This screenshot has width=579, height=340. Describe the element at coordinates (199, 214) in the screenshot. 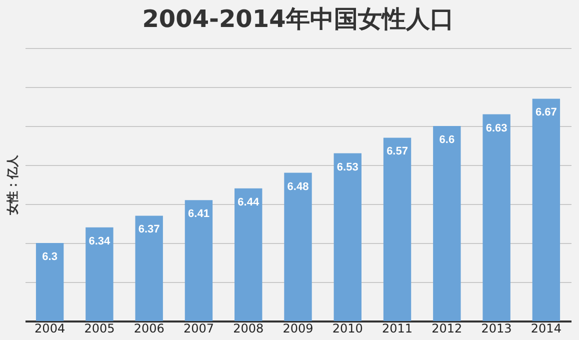

I see `data-label: 6.41` at that location.